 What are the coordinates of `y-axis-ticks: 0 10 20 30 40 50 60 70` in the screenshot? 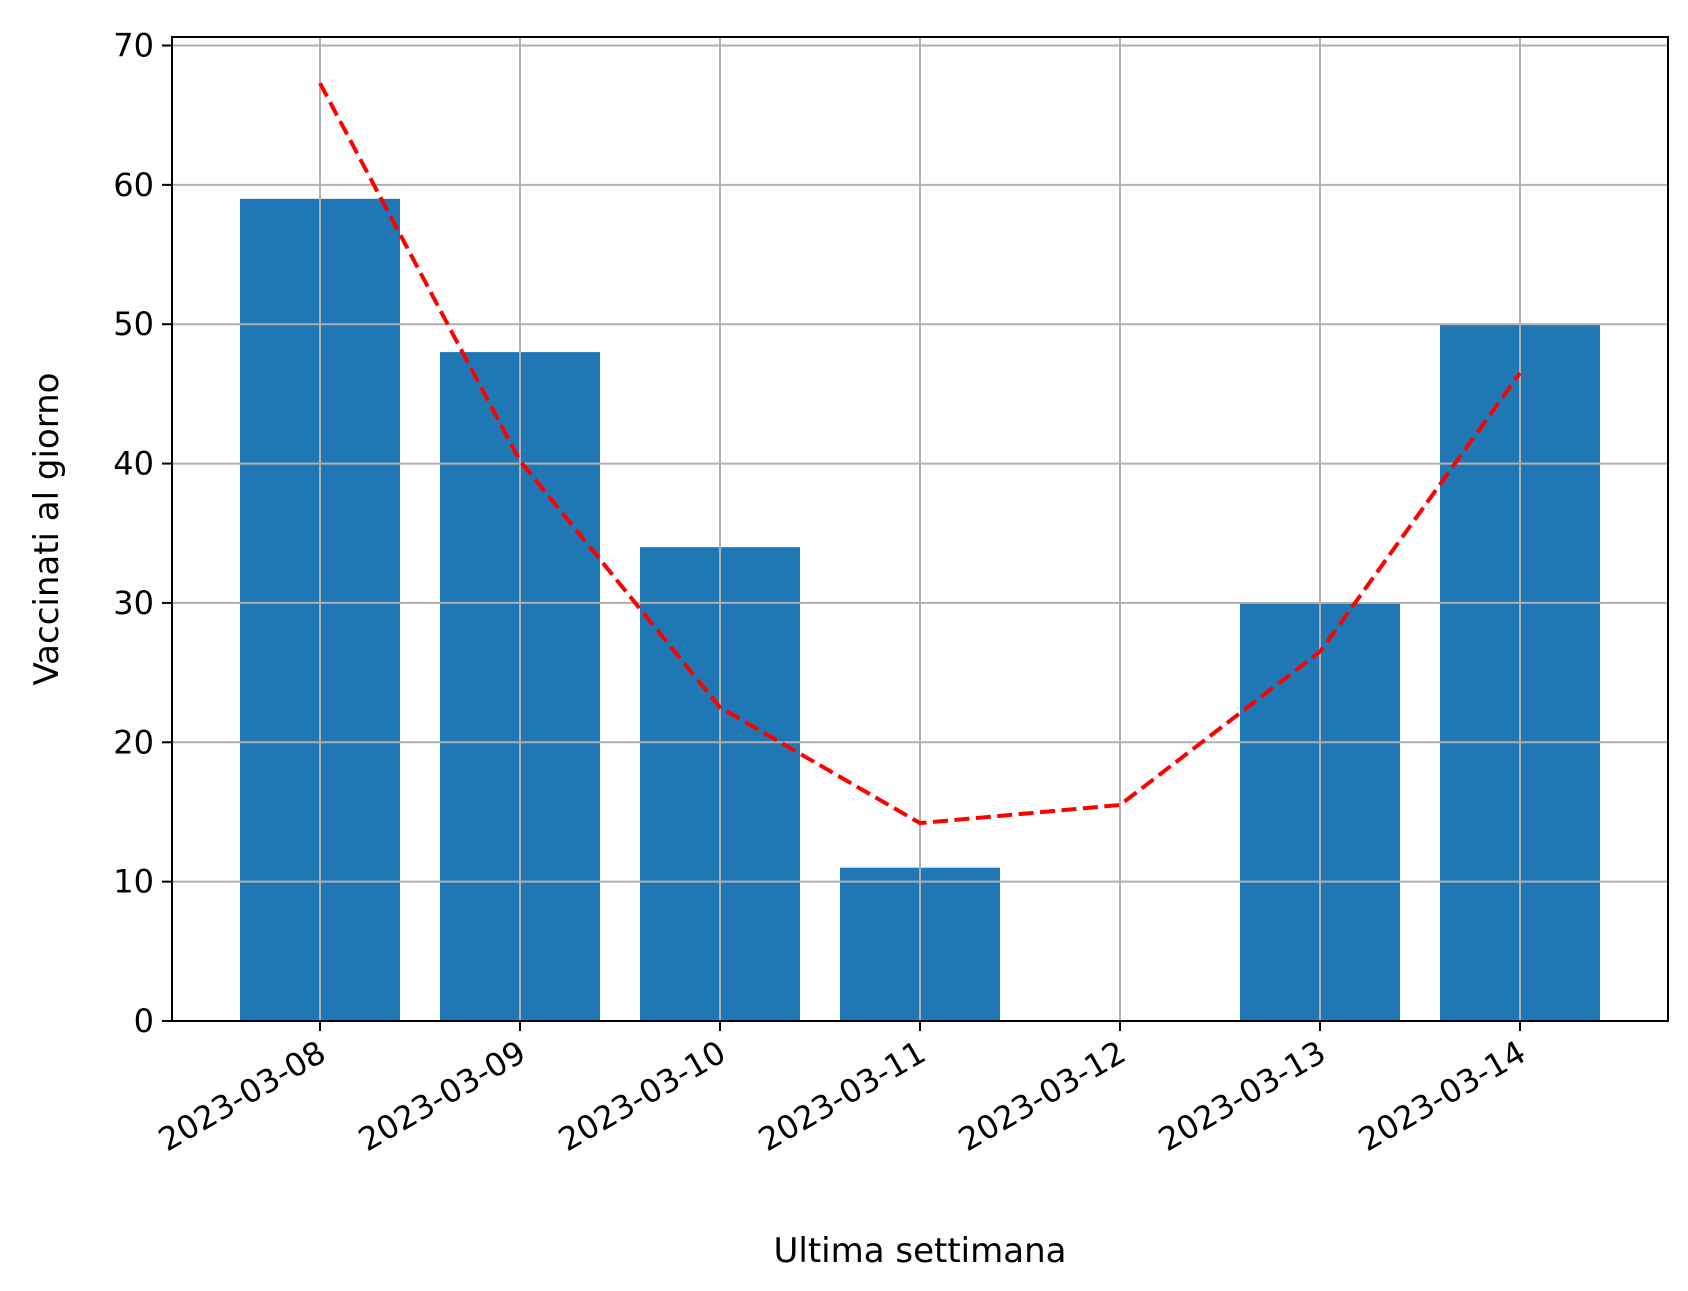 It's located at (142, 533).